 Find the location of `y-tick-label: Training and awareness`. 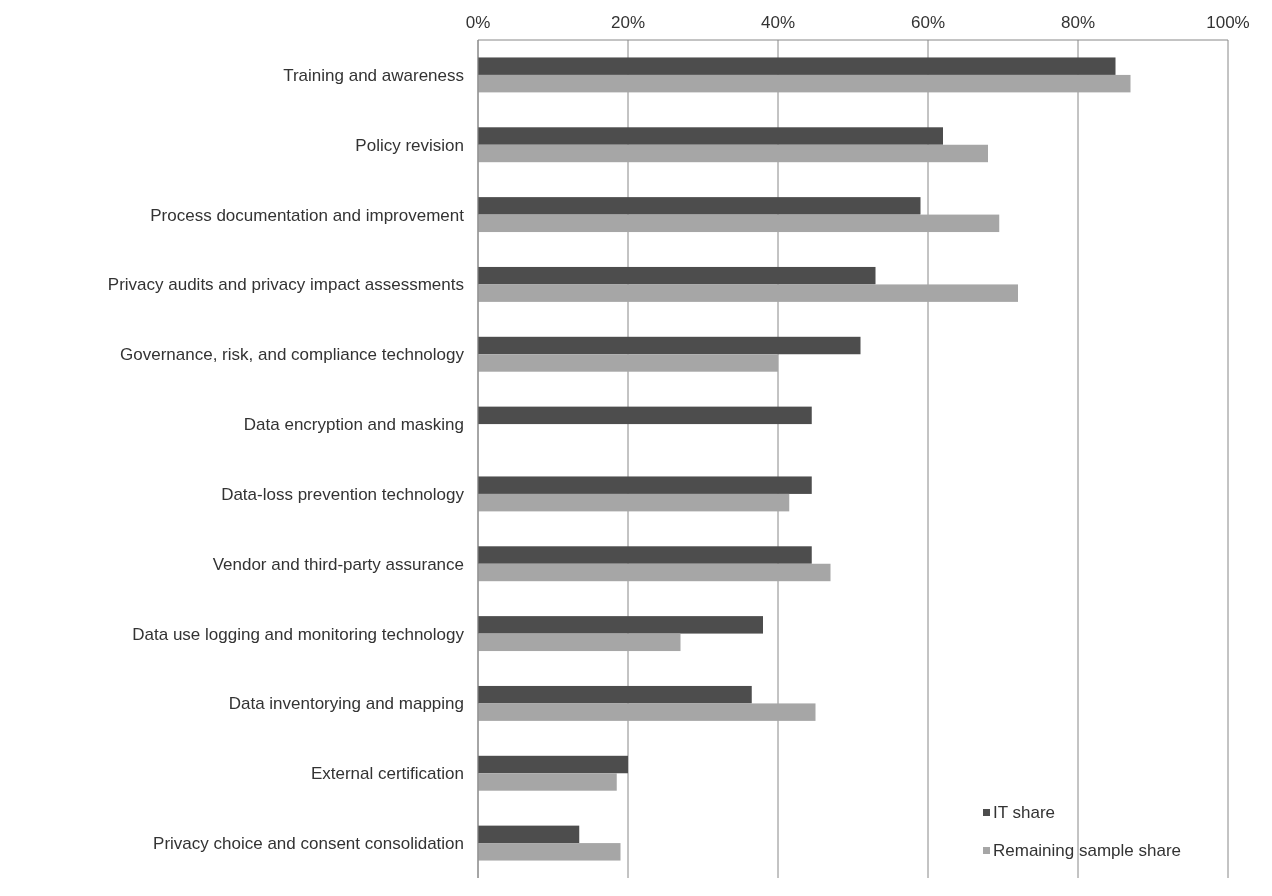

y-tick-label: Training and awareness is located at coordinates (373, 75).